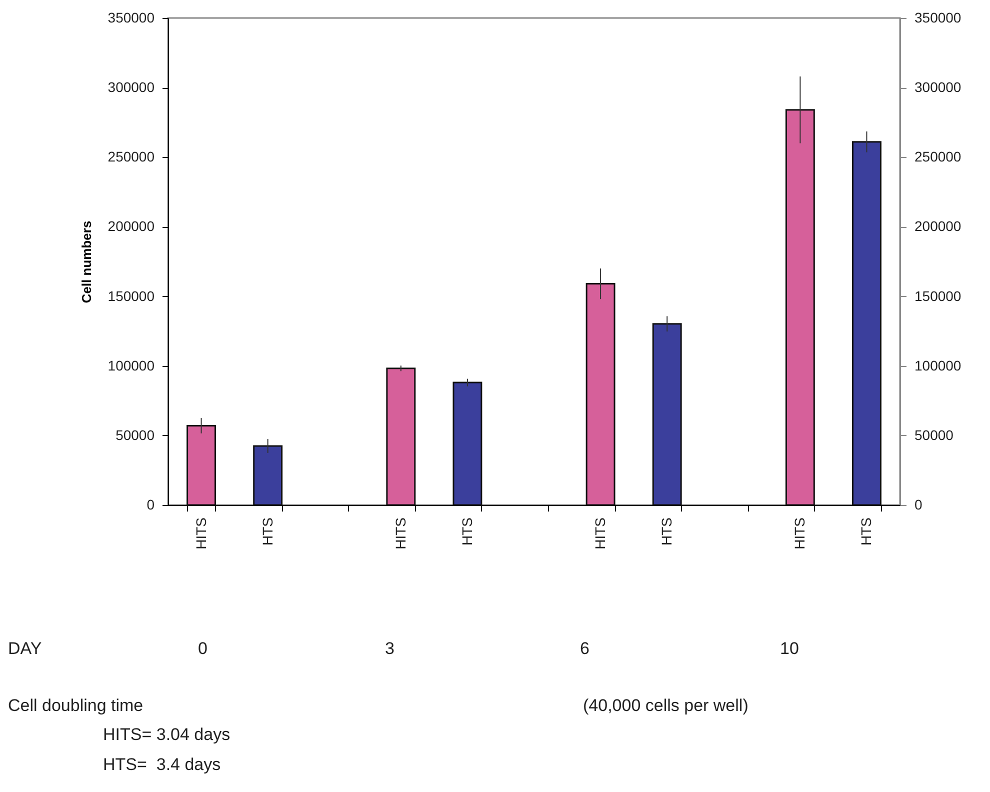  What do you see at coordinates (789, 648) in the screenshot?
I see `text: 10` at bounding box center [789, 648].